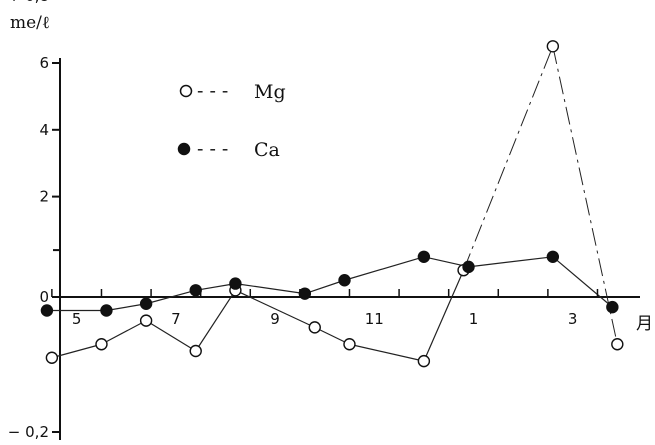 The height and width of the screenshot is (445, 655). Describe the element at coordinates (374, 319) in the screenshot. I see `x-tick-label: 11` at that location.